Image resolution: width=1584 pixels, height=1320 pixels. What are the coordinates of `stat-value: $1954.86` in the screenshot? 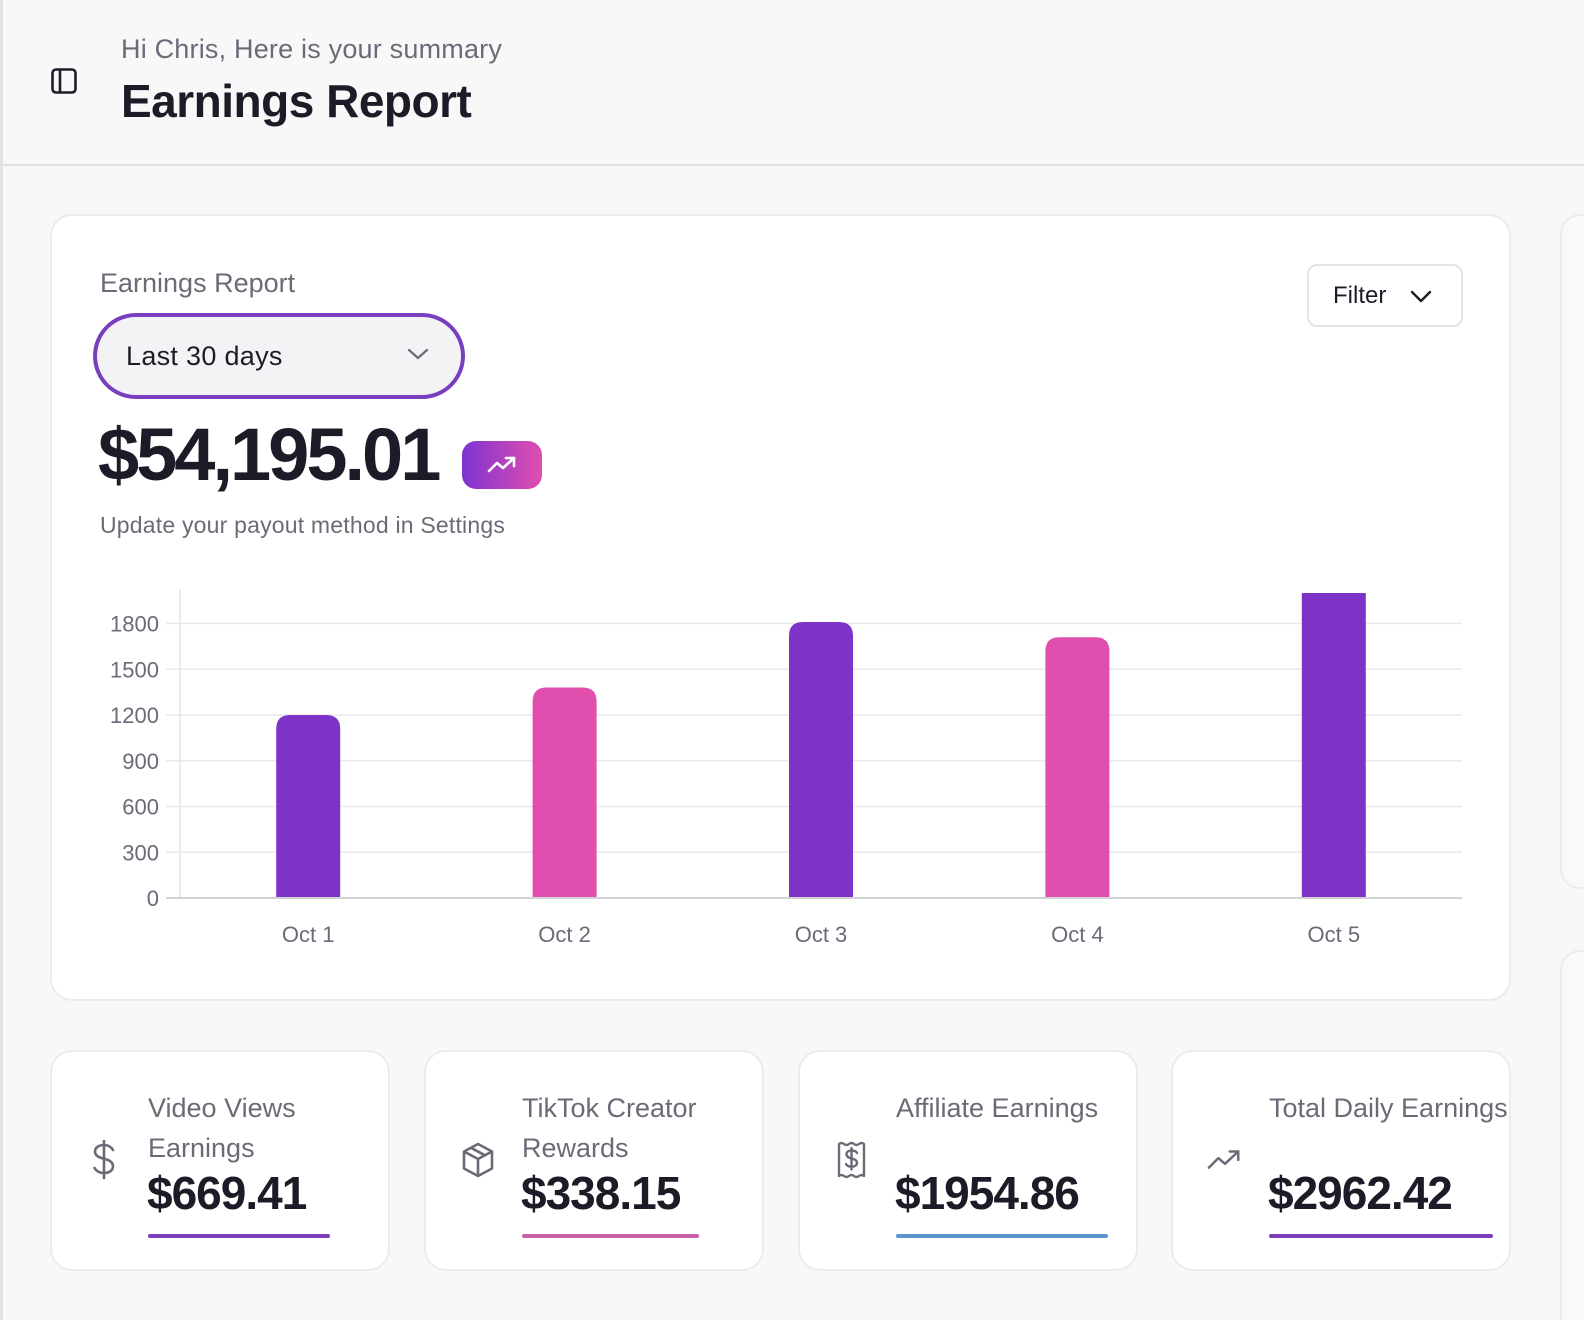 It's located at (987, 1193).